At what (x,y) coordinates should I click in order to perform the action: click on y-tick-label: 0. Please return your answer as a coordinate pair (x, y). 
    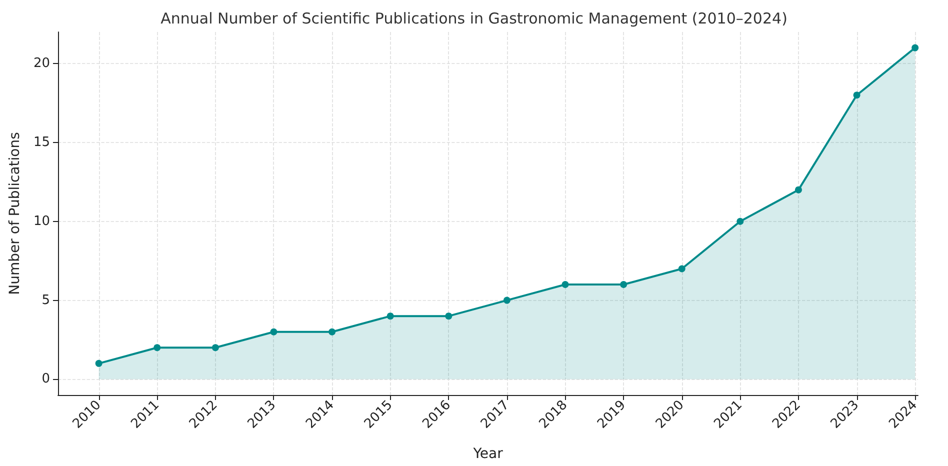
    Looking at the image, I should click on (46, 379).